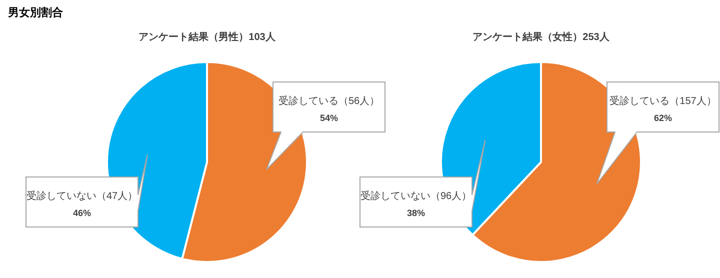  Describe the element at coordinates (82, 213) in the screenshot. I see `data-label: 46%` at that location.